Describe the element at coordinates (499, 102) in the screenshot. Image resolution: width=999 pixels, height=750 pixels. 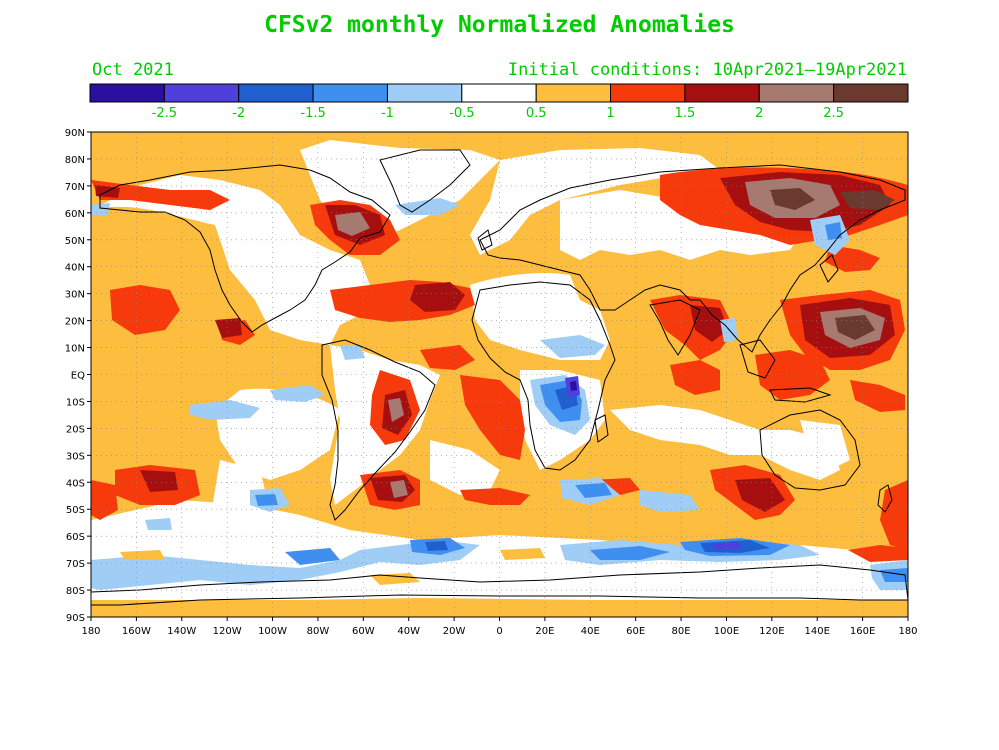
I see `colorbar-legend: -2.5 -2 -1.5 -1 -0.5 0.5 1 1.5 2 2.5` at that location.